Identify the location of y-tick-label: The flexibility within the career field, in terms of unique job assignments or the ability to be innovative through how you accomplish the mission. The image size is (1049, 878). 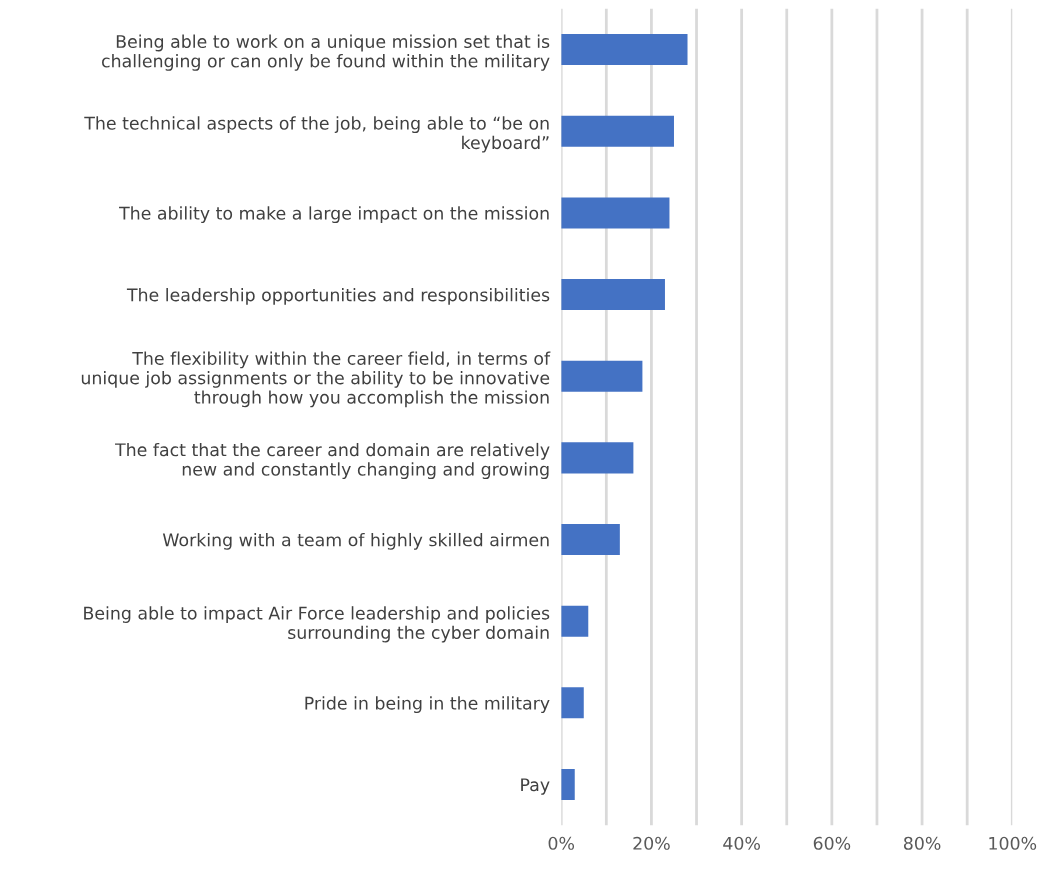
(316, 379).